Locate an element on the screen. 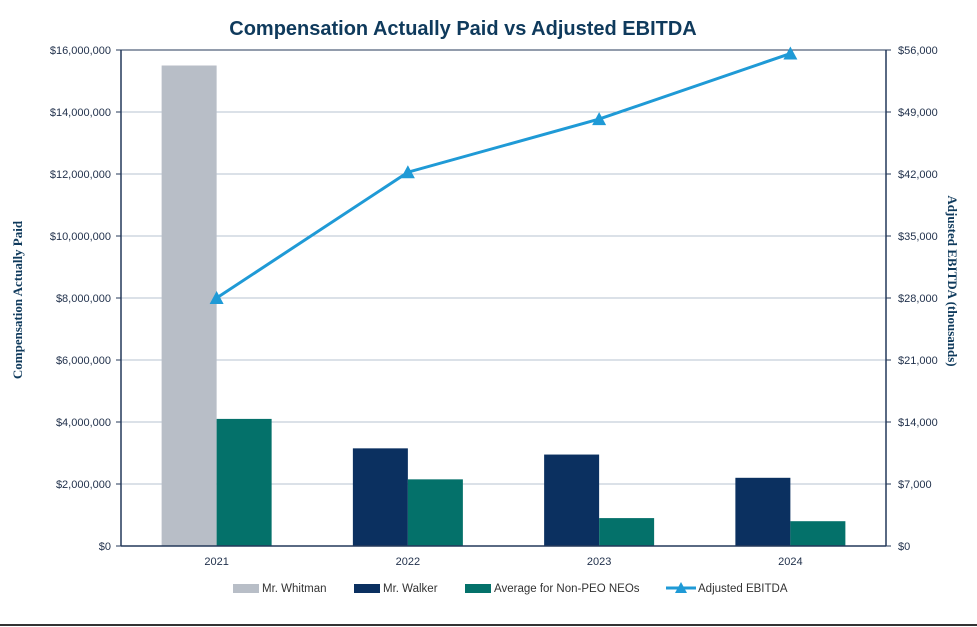 The height and width of the screenshot is (627, 977). bar-mr-whitman-2021 is located at coordinates (189, 305).